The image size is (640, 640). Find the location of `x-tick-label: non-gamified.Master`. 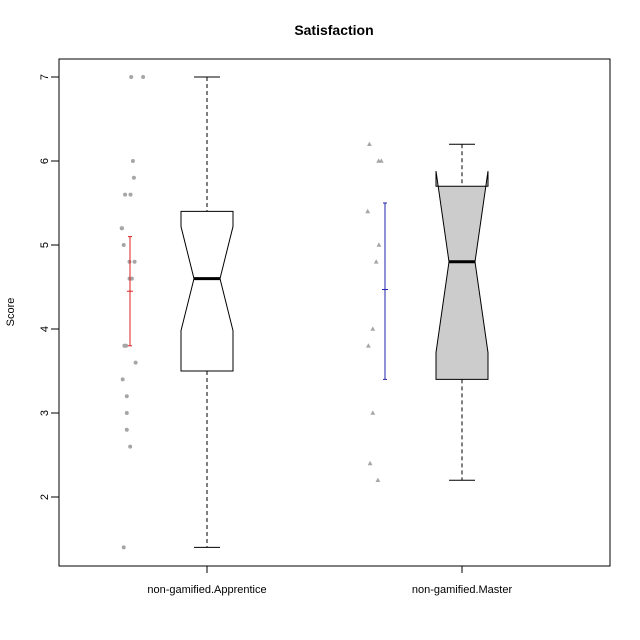

x-tick-label: non-gamified.Master is located at coordinates (462, 590).